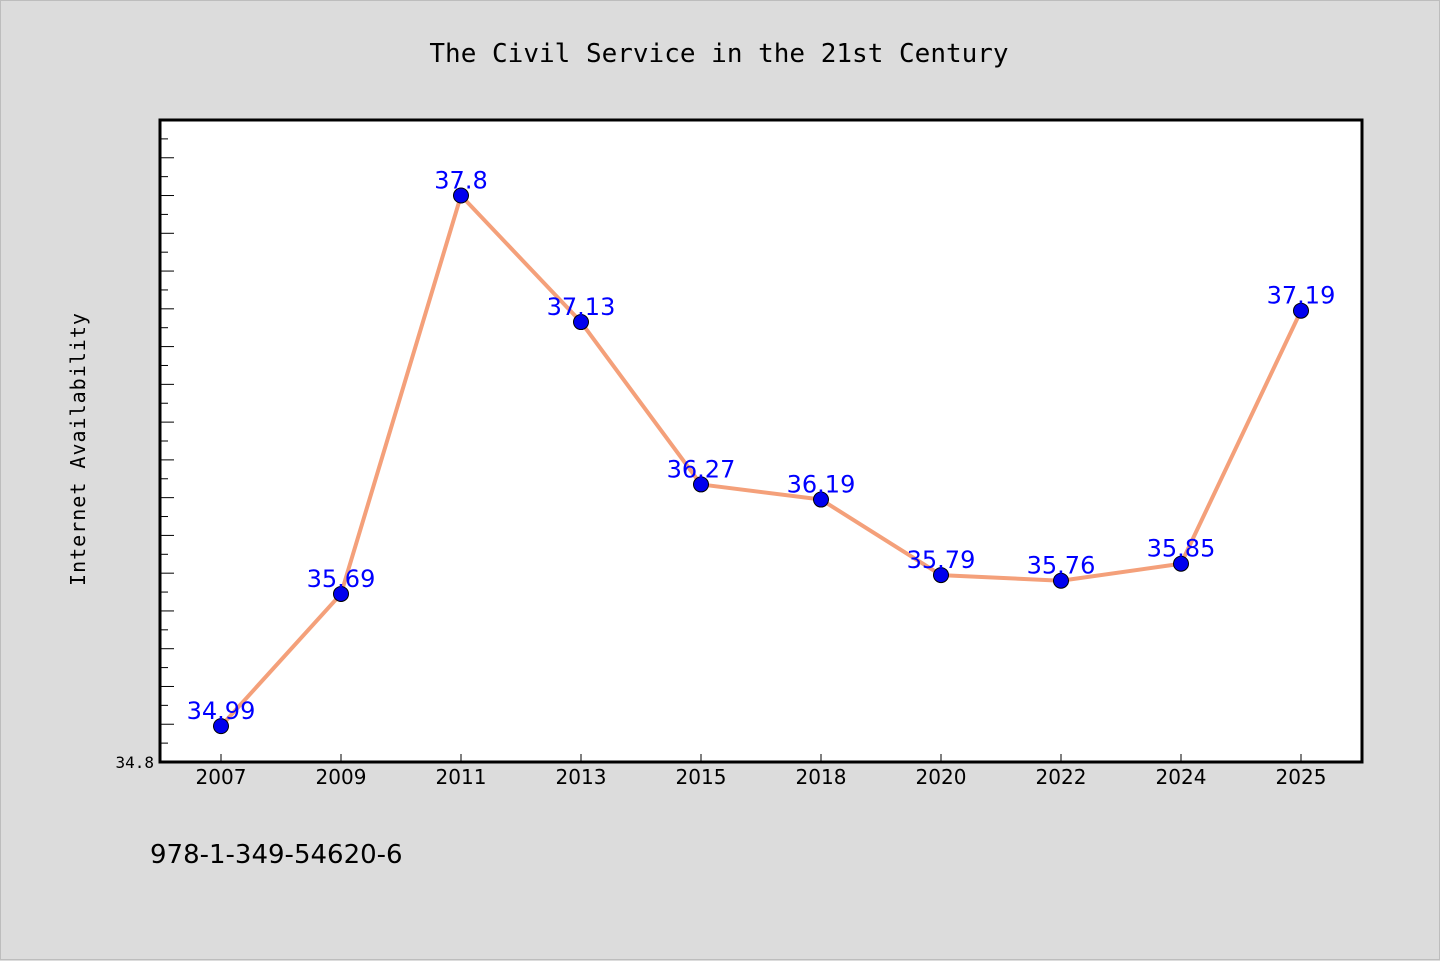 This screenshot has height=961, width=1440. I want to click on data-label: 37.19, so click(1301, 296).